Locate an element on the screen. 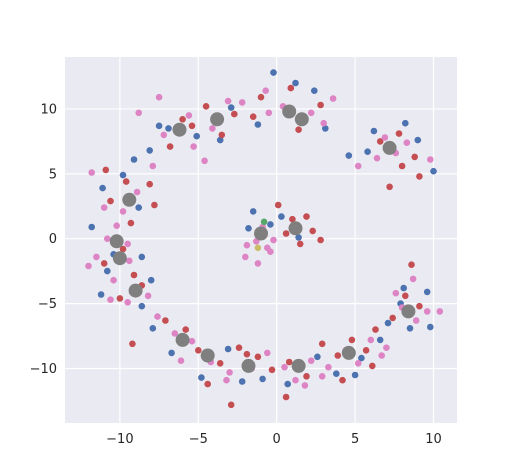 The width and height of the screenshot is (509, 476). y-tick-label: −10 is located at coordinates (43, 369).